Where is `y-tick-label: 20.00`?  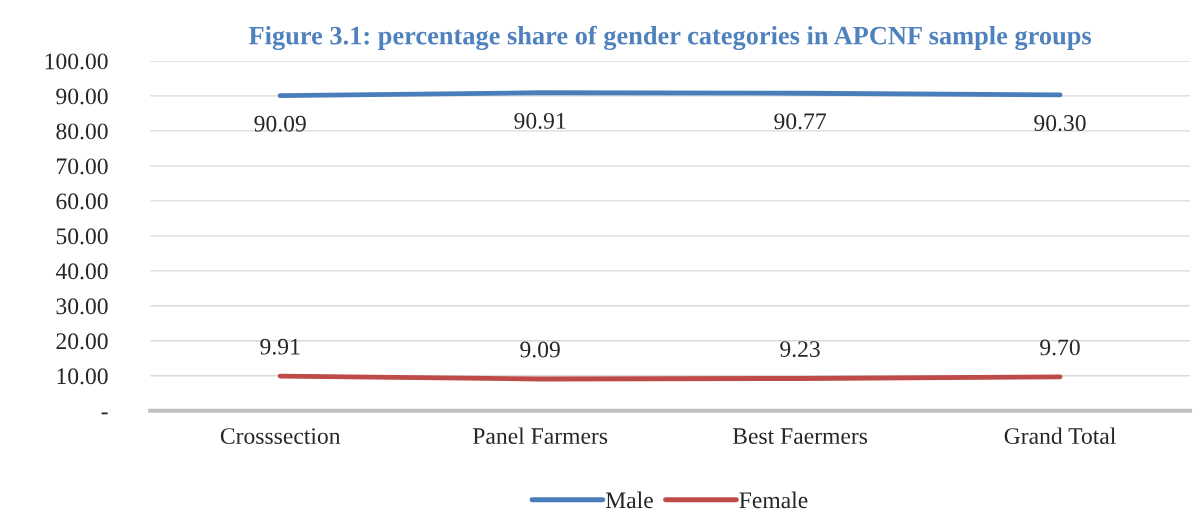
y-tick-label: 20.00 is located at coordinates (82, 341).